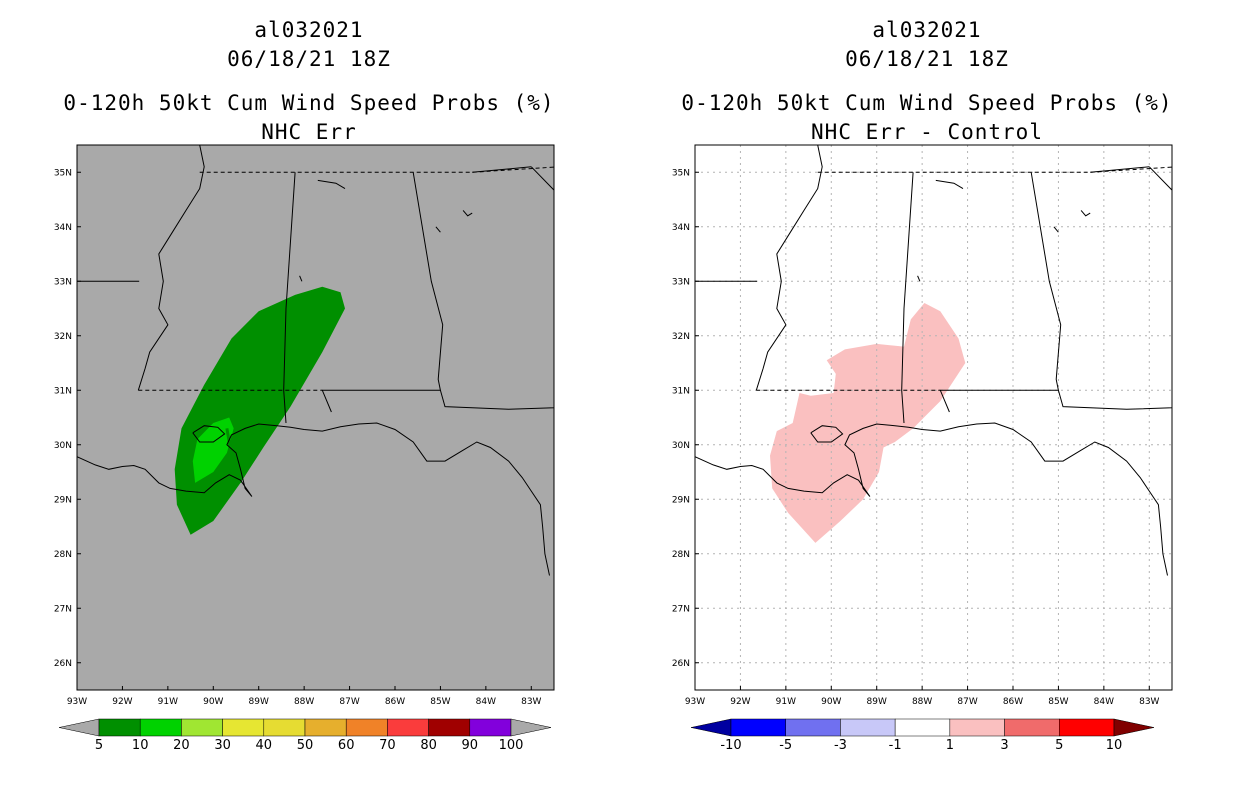 This screenshot has width=1236, height=800. Describe the element at coordinates (740, 702) in the screenshot. I see `lon-tick-label: 92W` at that location.